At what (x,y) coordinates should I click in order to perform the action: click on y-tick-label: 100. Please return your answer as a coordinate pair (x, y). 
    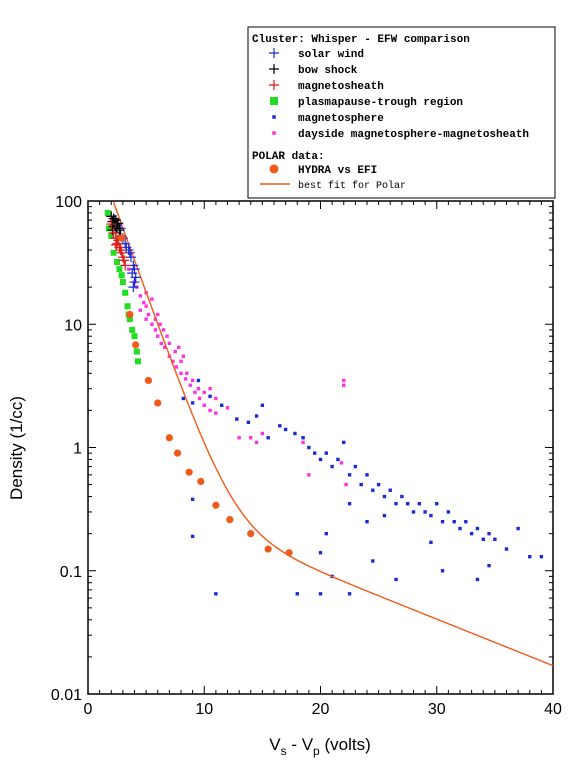
    Looking at the image, I should click on (68, 202).